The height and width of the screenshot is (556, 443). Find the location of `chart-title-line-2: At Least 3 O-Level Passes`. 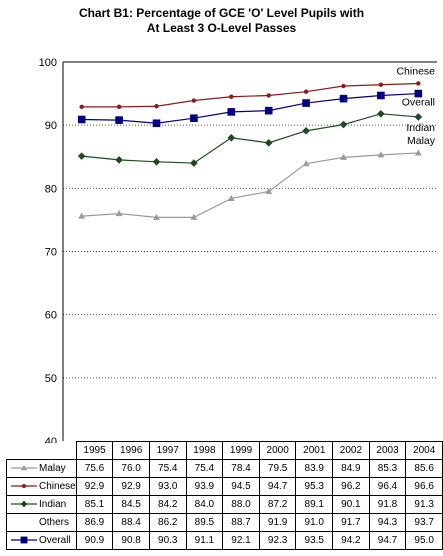

chart-title-line-2: At Least 3 O-Level Passes is located at coordinates (221, 28).